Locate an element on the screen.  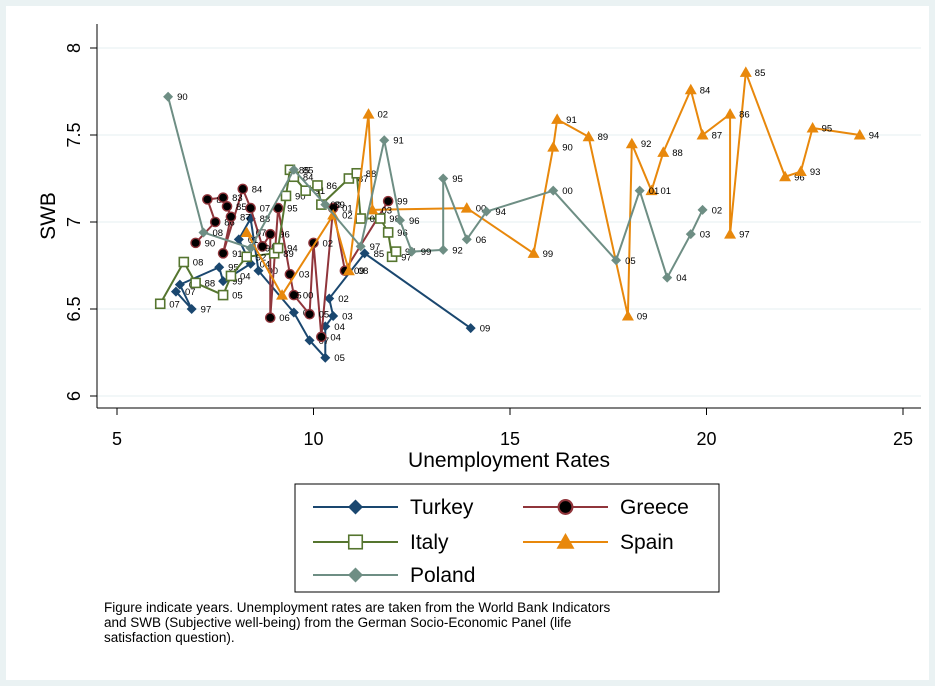
legend-item-turkey: Turkey is located at coordinates (393, 507).